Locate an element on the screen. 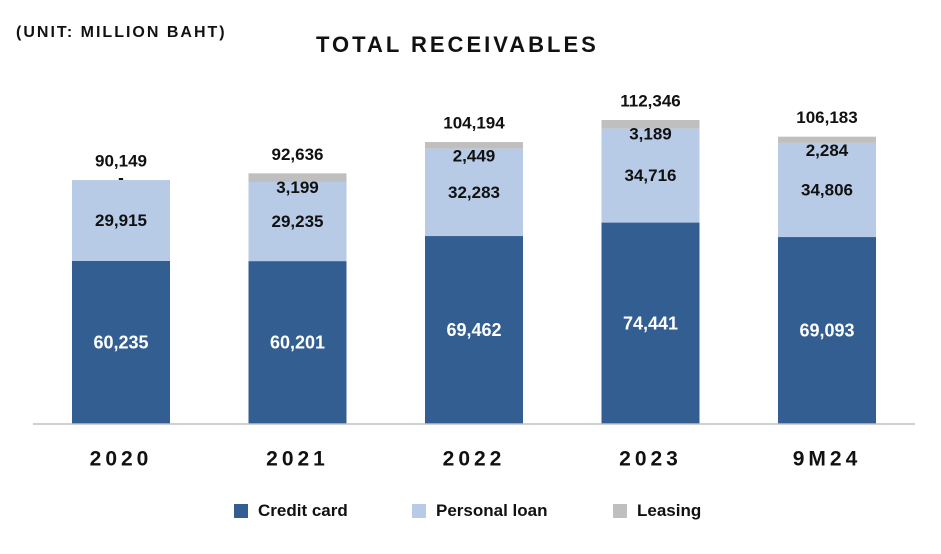 The image size is (941, 554). x-tick-labels-layer: 2020 2021 2022 2023 9M24 is located at coordinates (476, 459).